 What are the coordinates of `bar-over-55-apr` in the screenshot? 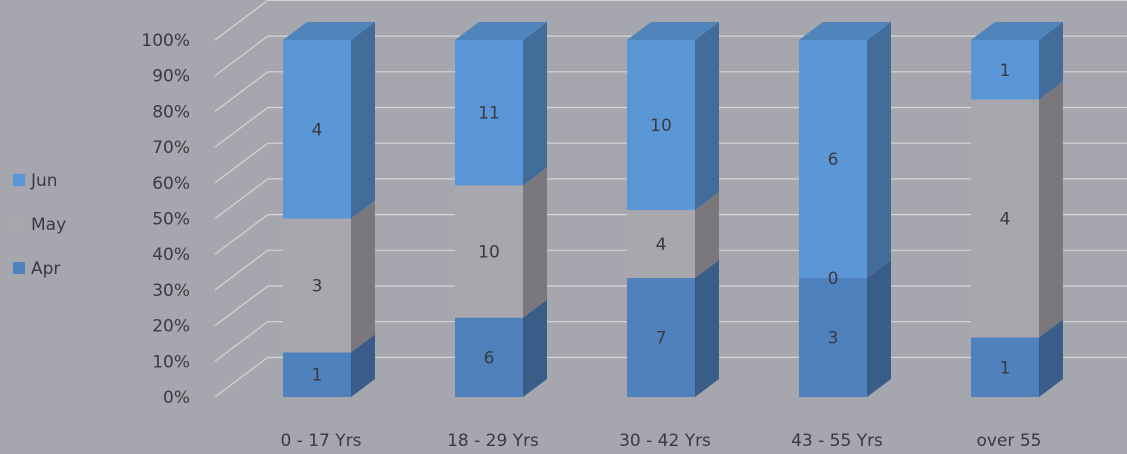 It's located at (1005, 367).